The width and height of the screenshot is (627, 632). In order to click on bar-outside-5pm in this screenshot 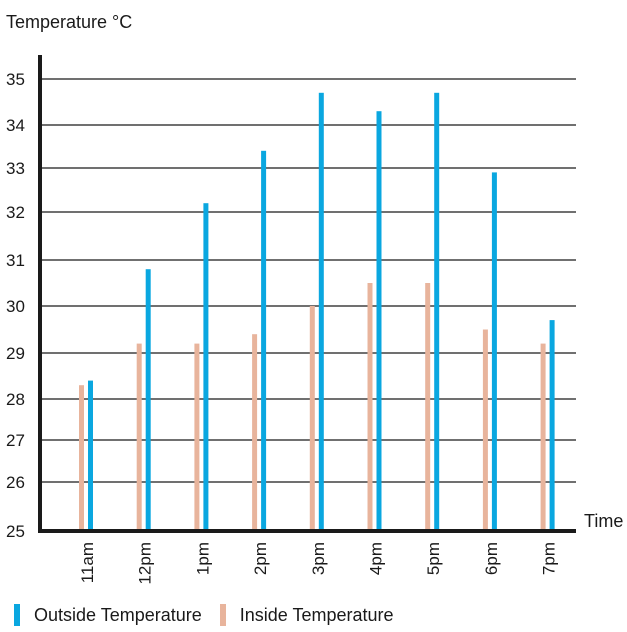, I will do `click(437, 312)`.